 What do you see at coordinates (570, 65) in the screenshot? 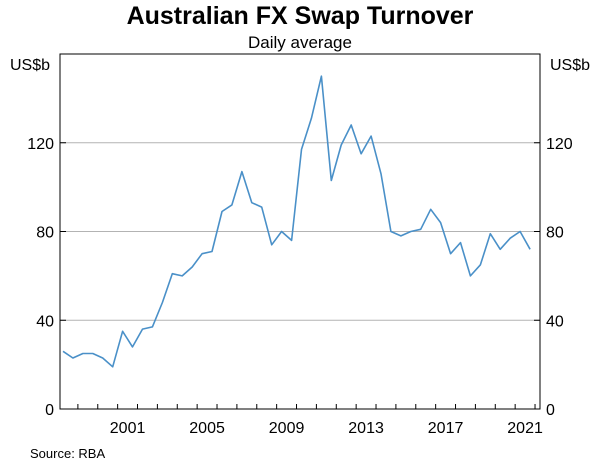
I see `y-axis-unit-right: US$b` at bounding box center [570, 65].